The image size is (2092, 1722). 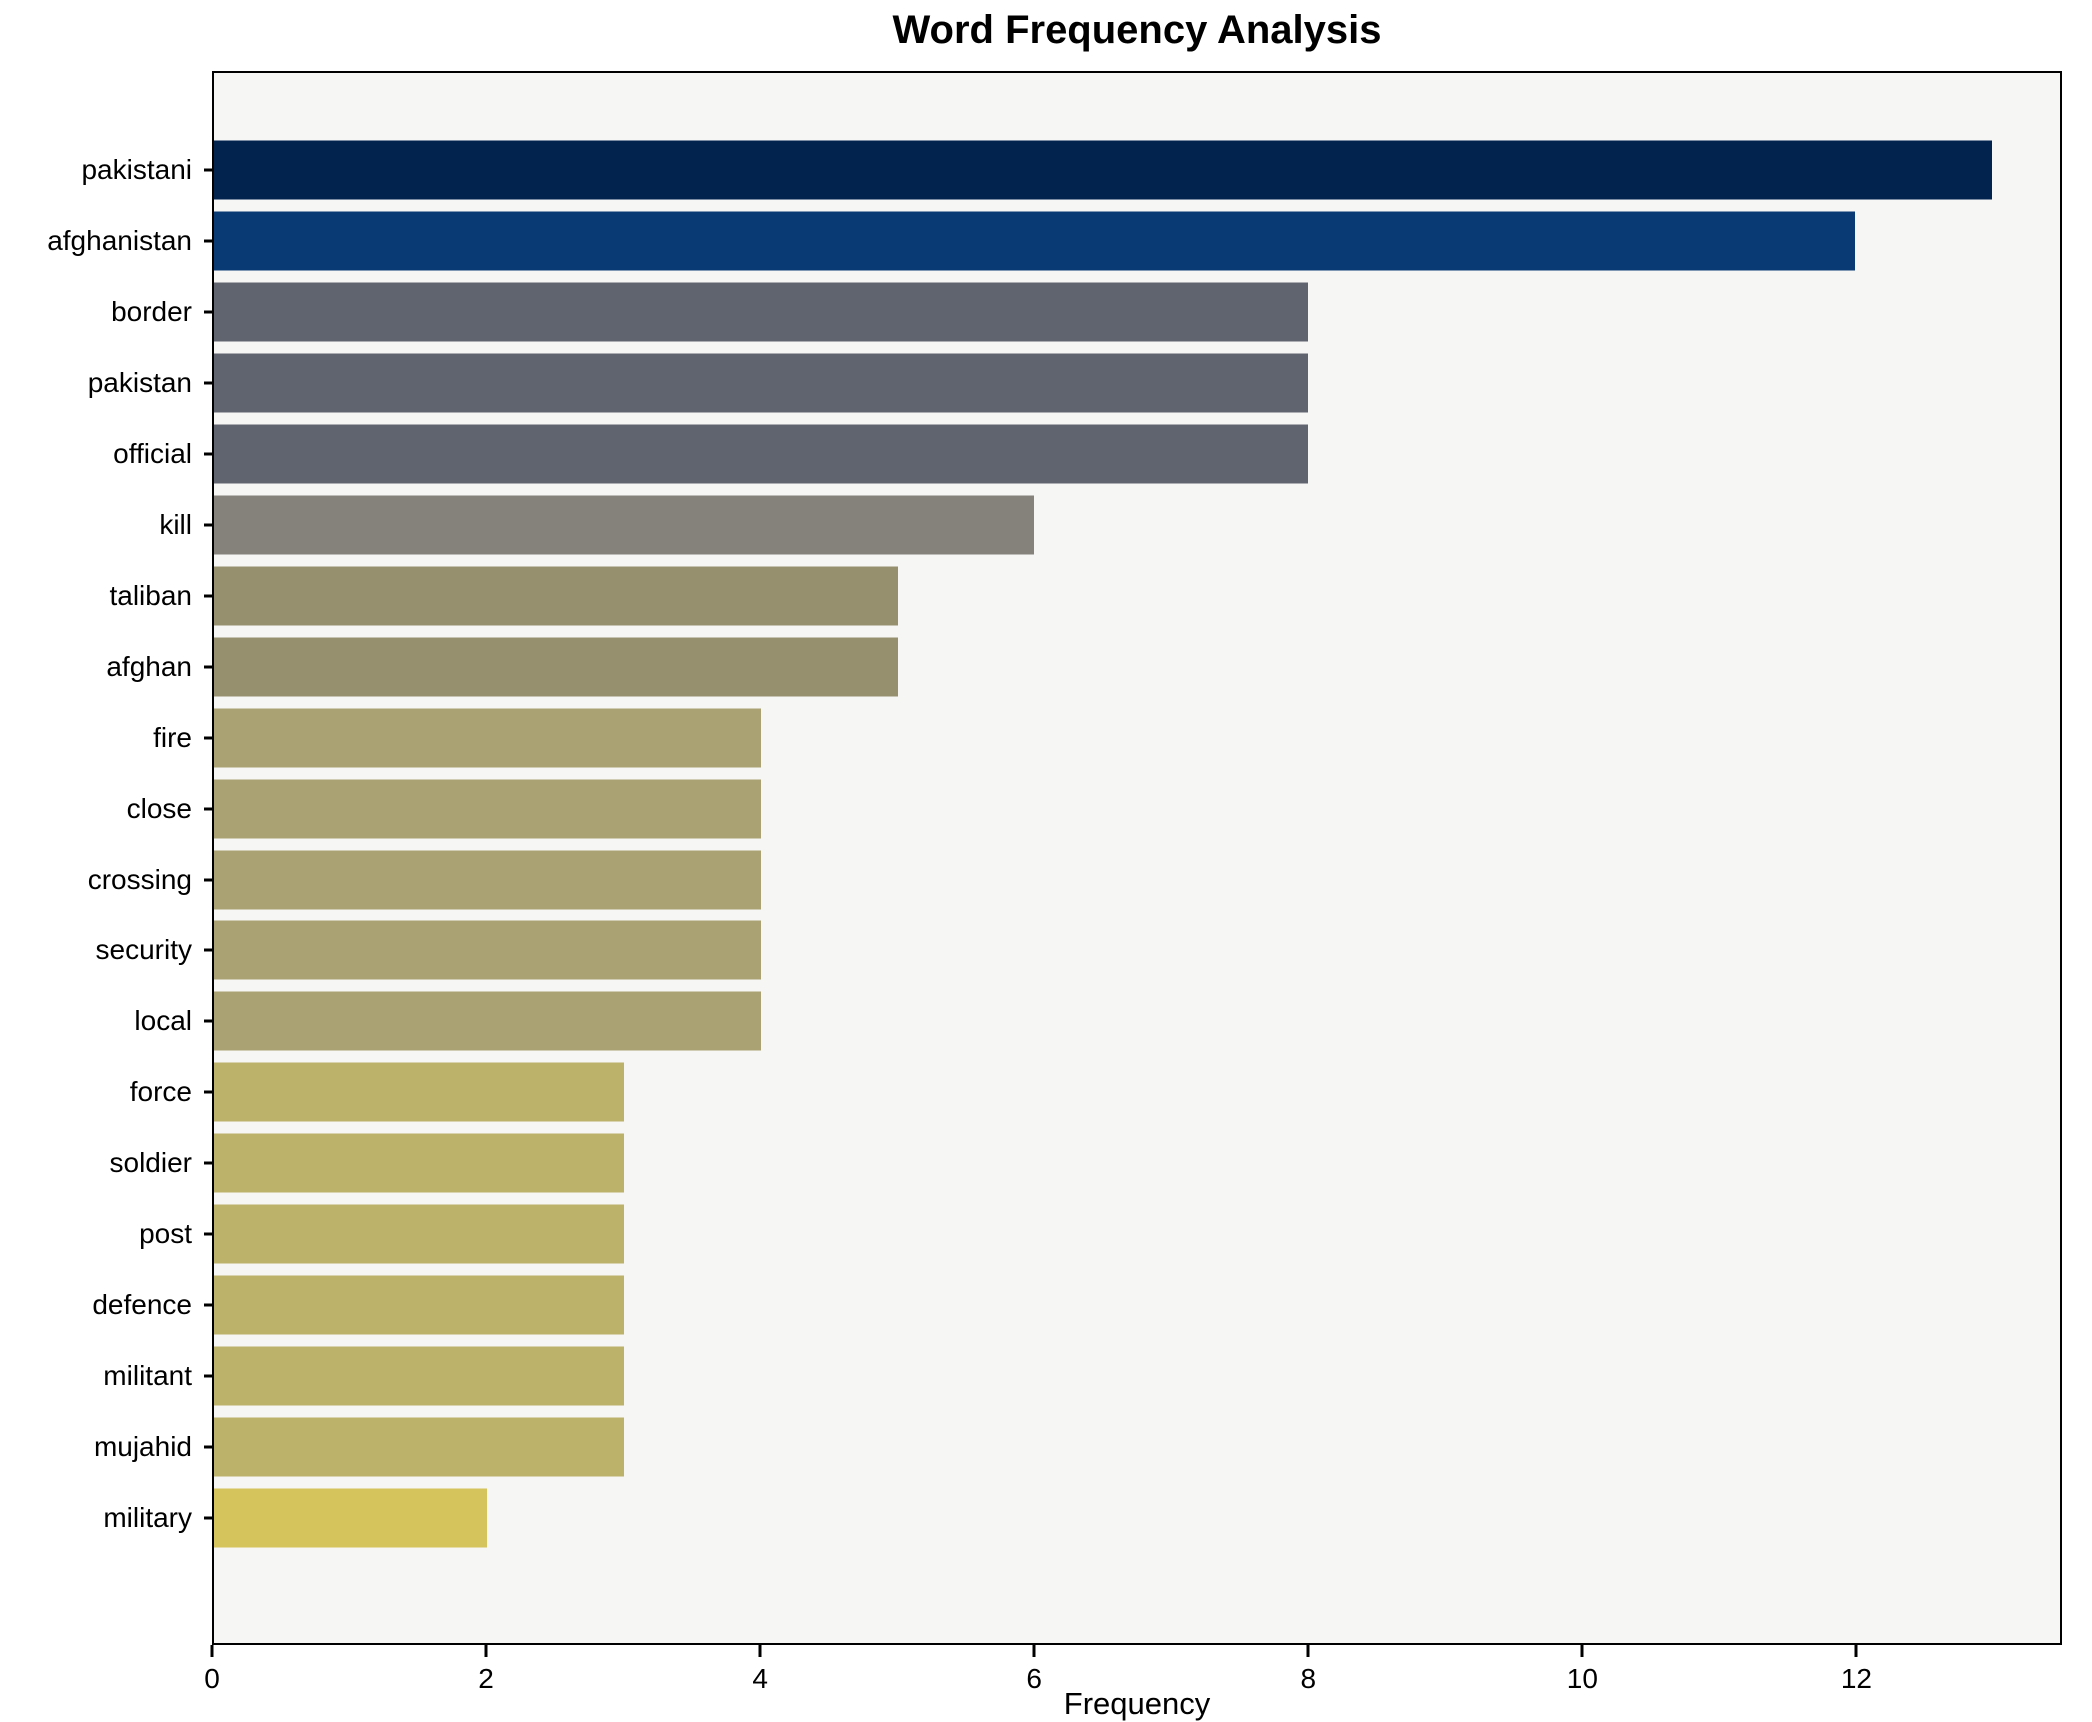 I want to click on x-tick-label: 10, so click(x=1582, y=1678).